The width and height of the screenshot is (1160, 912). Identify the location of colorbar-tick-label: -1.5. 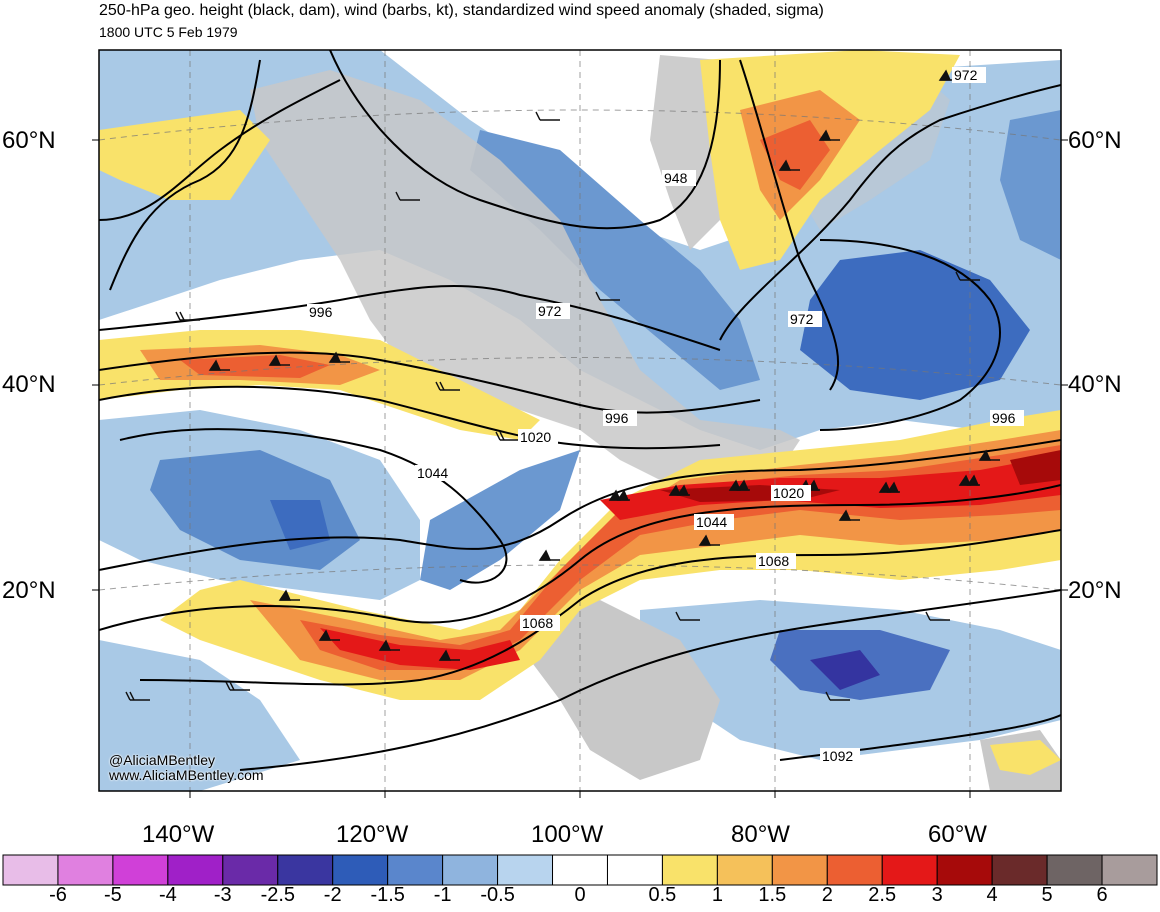
(387, 895).